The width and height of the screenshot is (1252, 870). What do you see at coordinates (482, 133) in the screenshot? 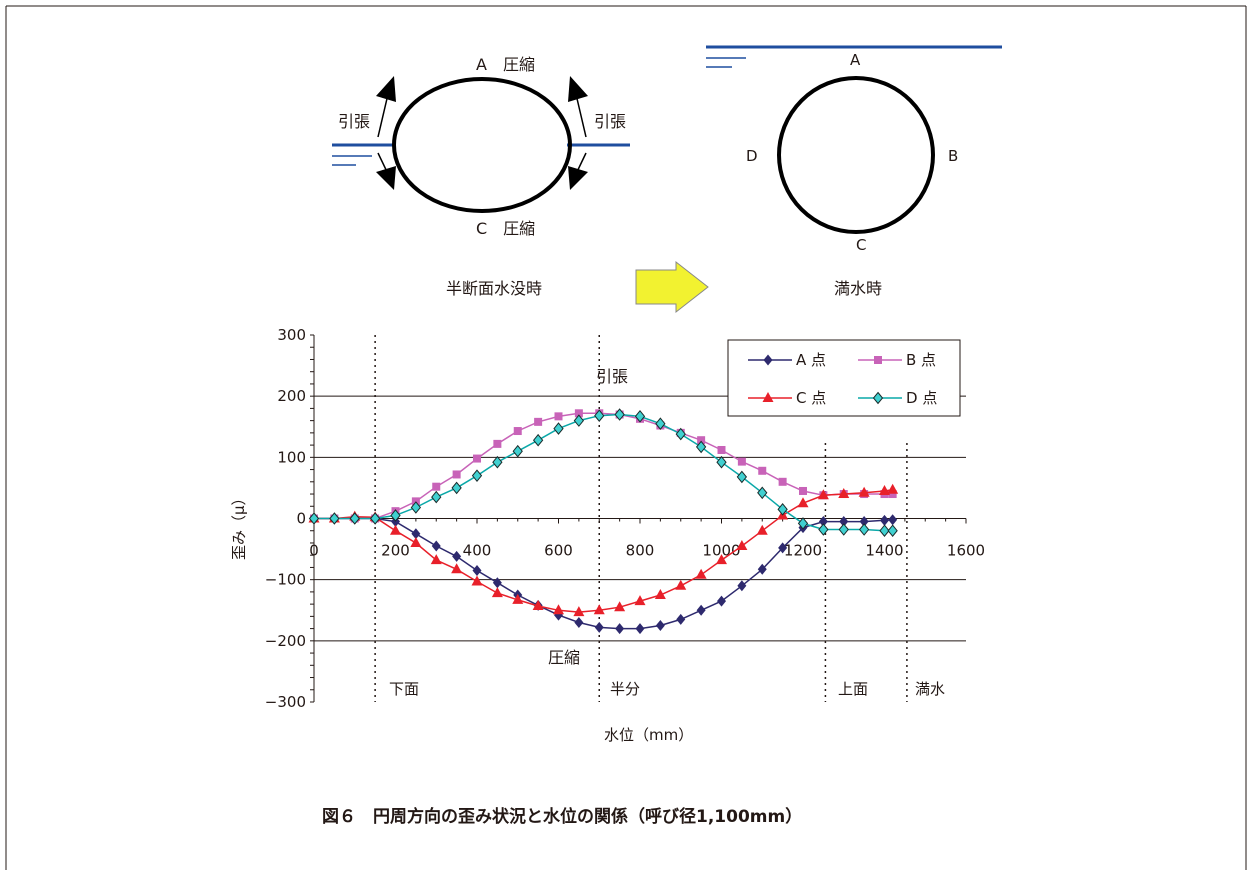
I see `tension-arrows` at bounding box center [482, 133].